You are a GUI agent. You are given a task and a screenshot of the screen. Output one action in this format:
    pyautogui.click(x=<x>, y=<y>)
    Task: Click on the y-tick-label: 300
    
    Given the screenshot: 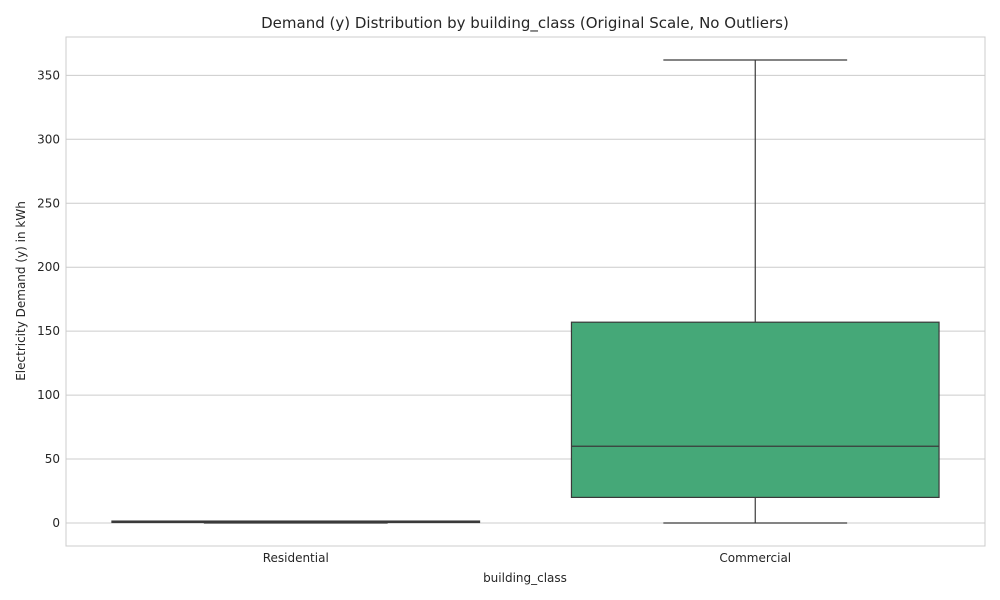 What is the action you would take?
    pyautogui.click(x=48, y=139)
    